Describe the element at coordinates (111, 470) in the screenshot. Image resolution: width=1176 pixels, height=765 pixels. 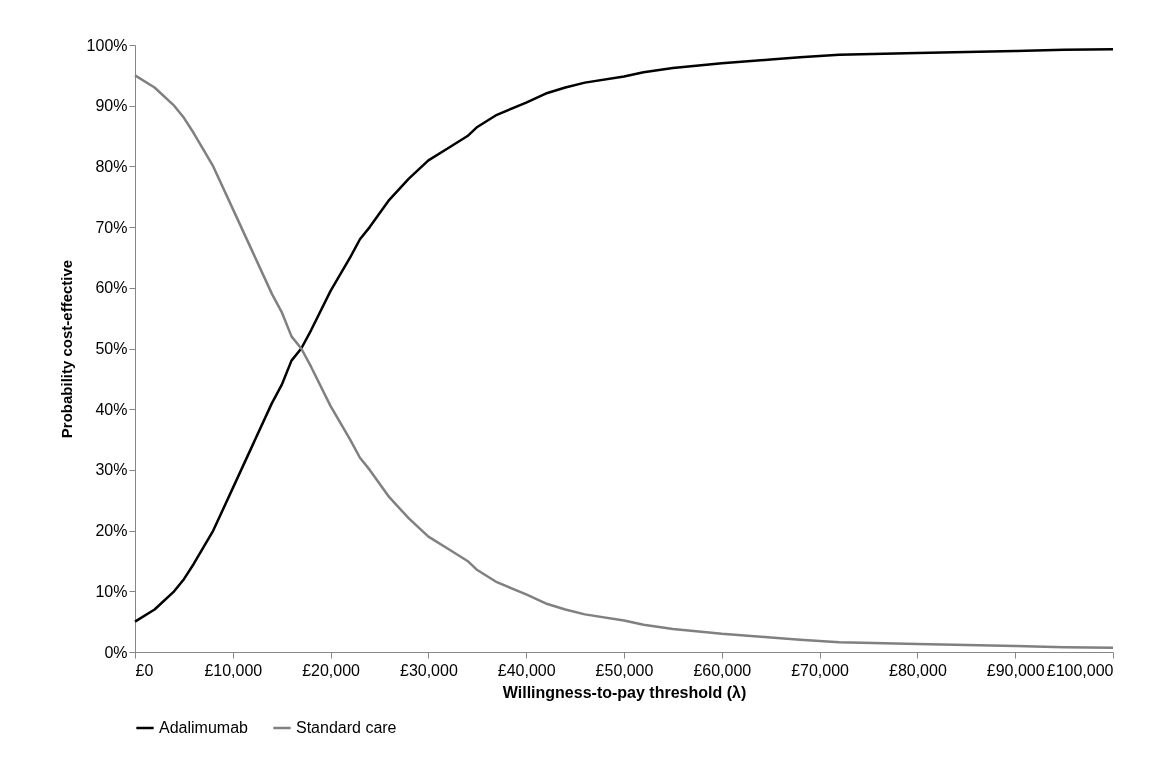
I see `y-tick-label: 30%` at that location.